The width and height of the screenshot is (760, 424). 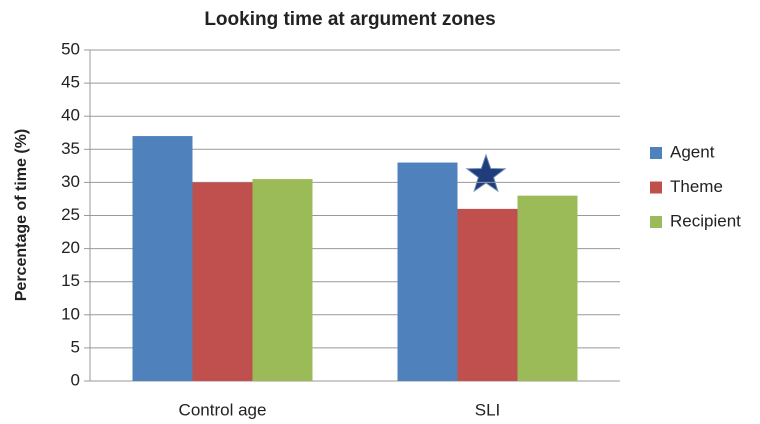 What do you see at coordinates (70, 313) in the screenshot?
I see `y-tick-label: 10` at bounding box center [70, 313].